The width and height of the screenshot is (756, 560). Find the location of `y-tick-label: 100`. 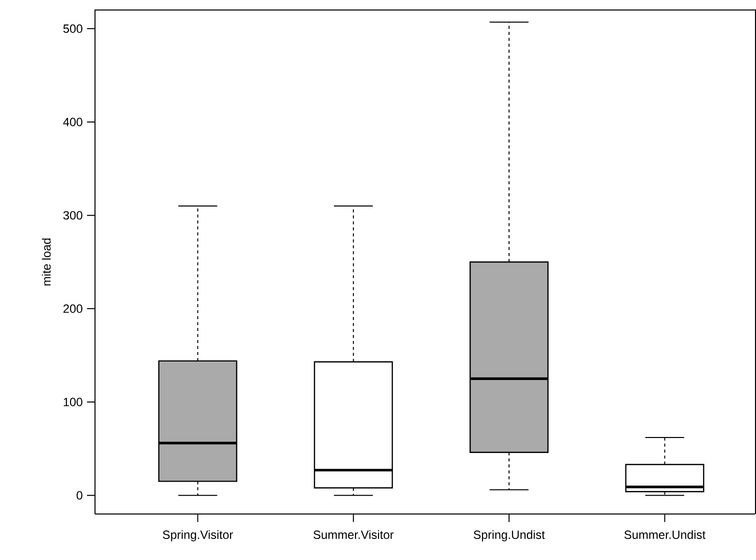

y-tick-label: 100 is located at coordinates (73, 402).